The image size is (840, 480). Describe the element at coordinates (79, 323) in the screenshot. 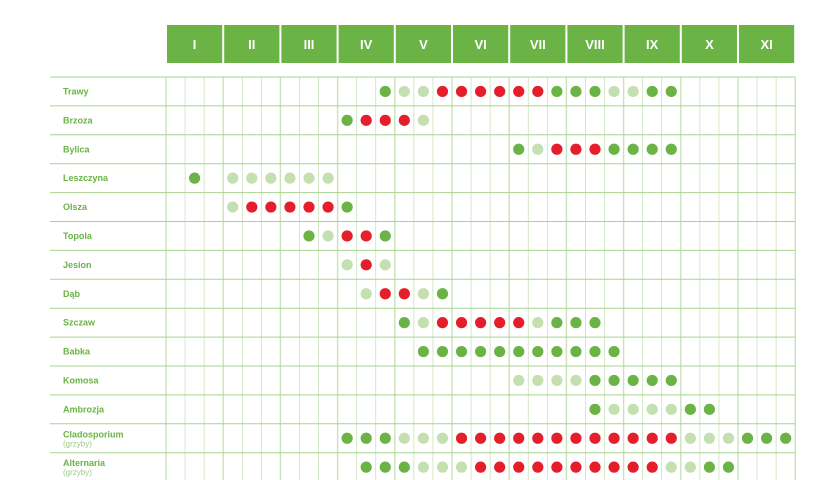

I see `row-label: Szczaw` at that location.